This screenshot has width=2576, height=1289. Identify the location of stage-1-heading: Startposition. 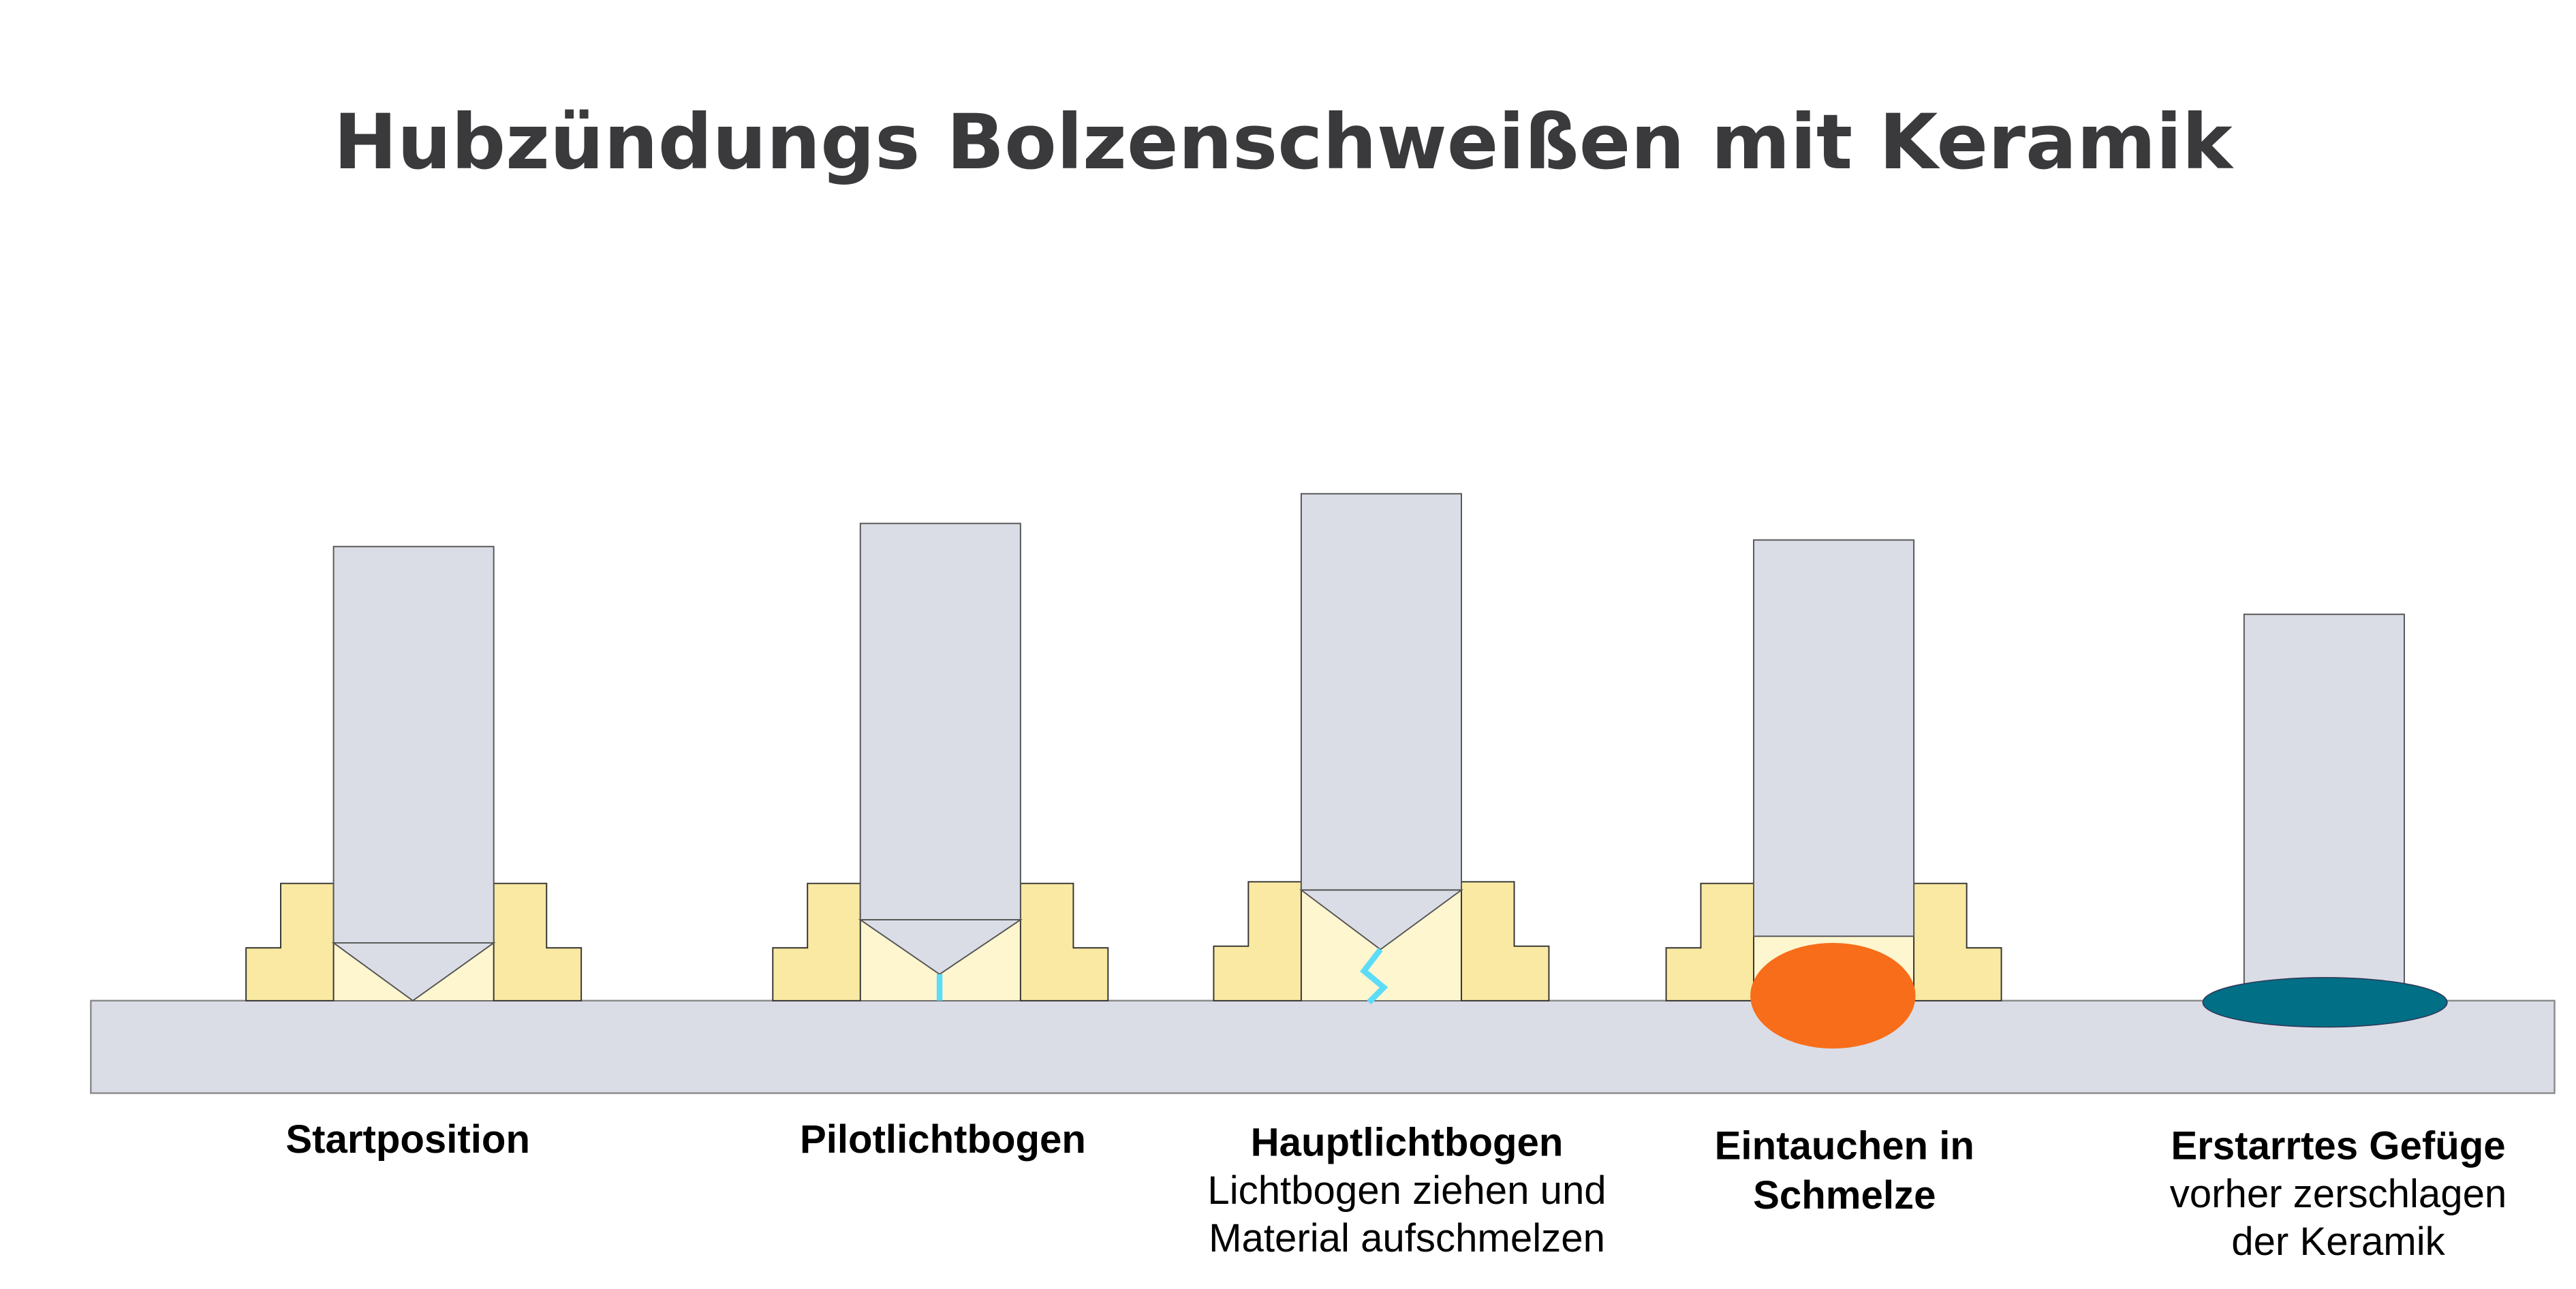
(407, 1139).